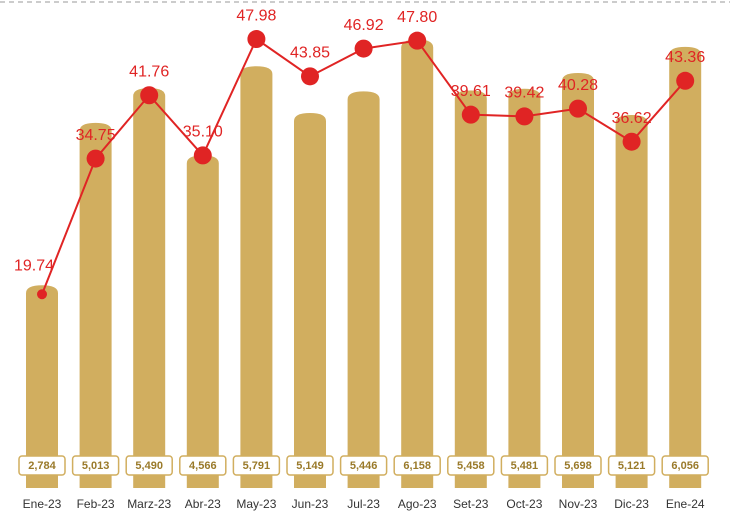  I want to click on x-tick-label: Ago-23, so click(417, 504).